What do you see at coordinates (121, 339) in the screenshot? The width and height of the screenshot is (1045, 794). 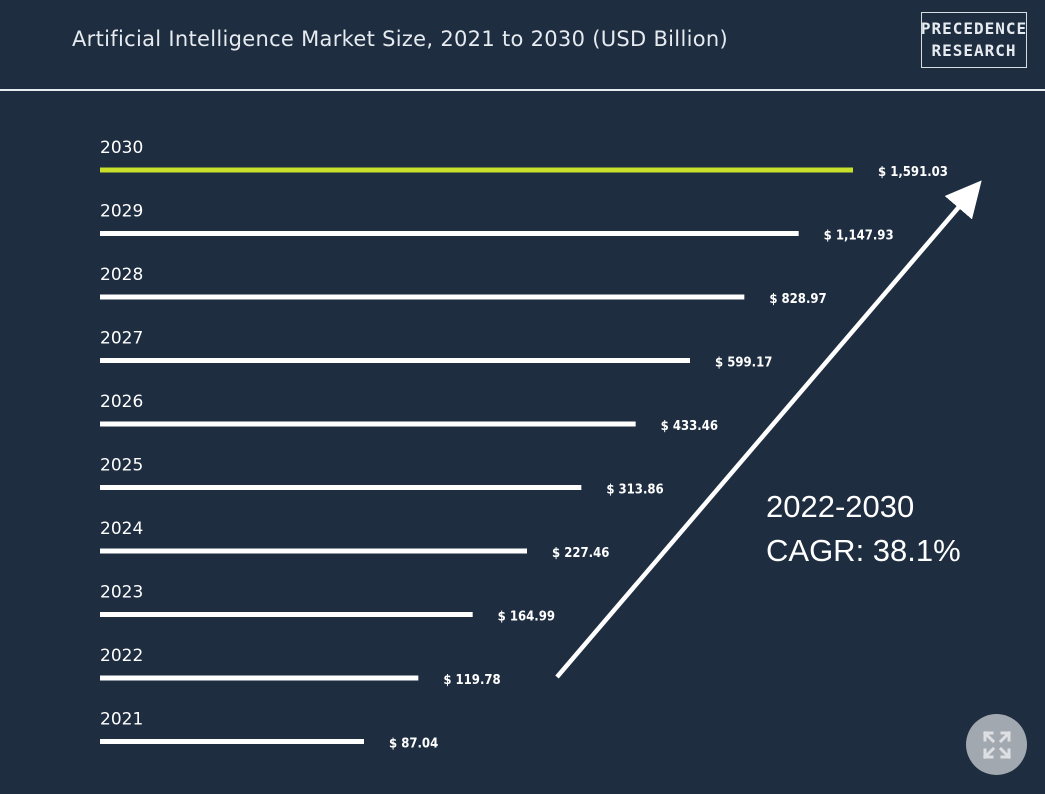 I see `category-label: 2027` at bounding box center [121, 339].